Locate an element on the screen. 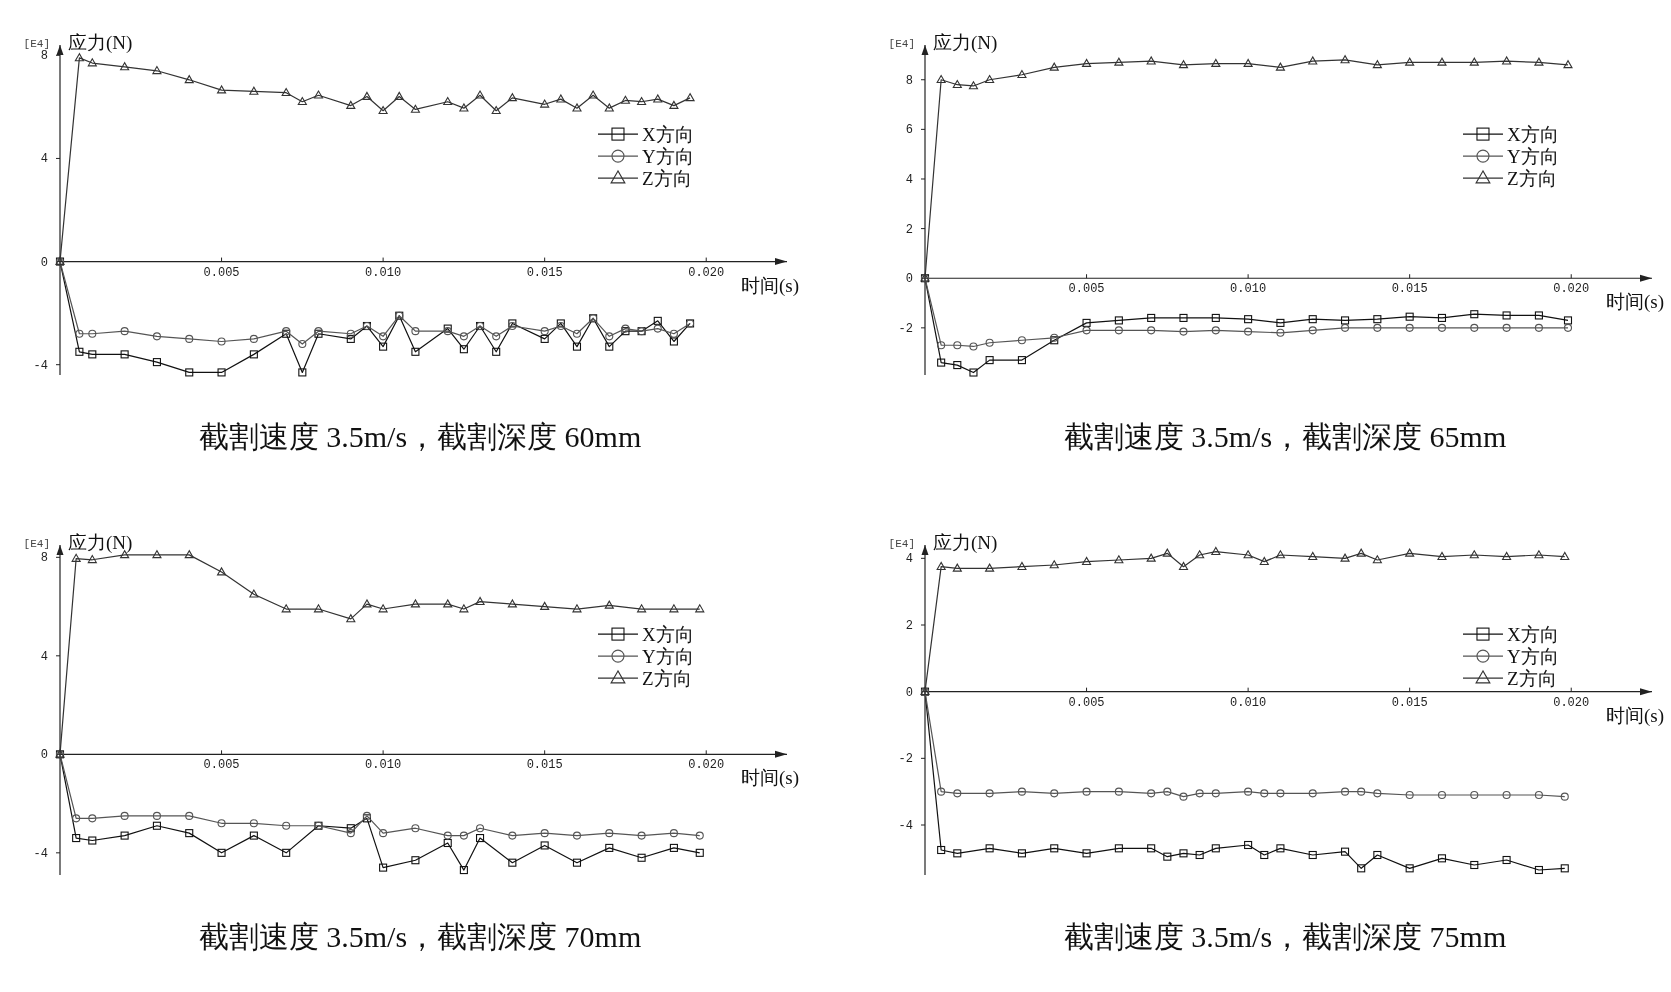  text: 截割速度 3.5m/s，截割深度 75mm is located at coordinates (1285, 936).